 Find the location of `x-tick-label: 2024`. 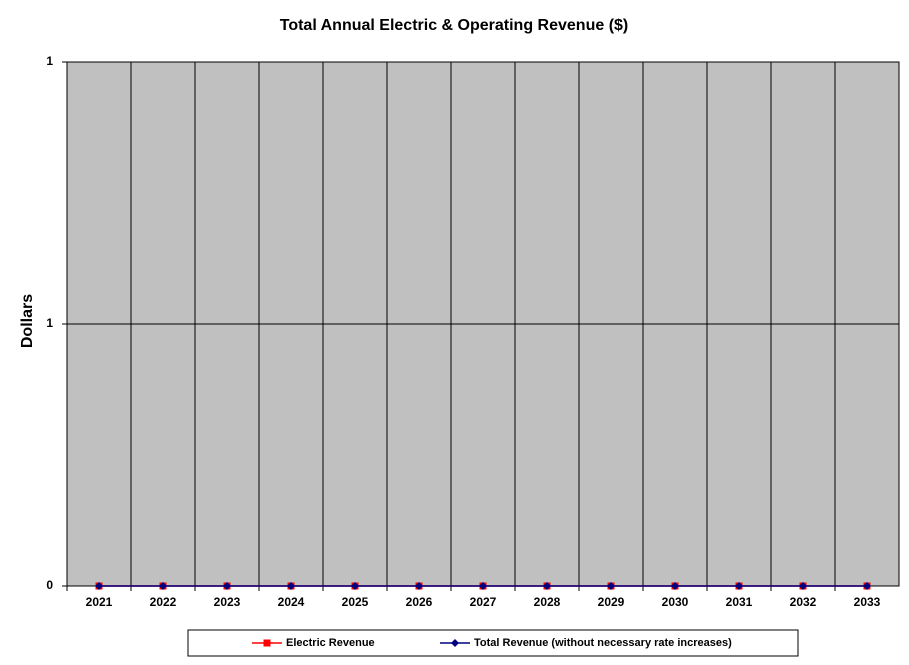

x-tick-label: 2024 is located at coordinates (291, 602).